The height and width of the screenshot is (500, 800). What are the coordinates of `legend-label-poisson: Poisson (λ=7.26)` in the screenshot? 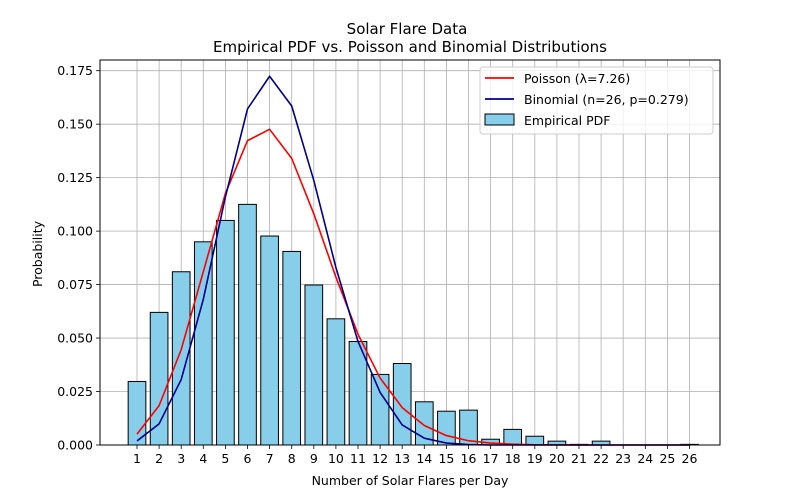 It's located at (577, 78).